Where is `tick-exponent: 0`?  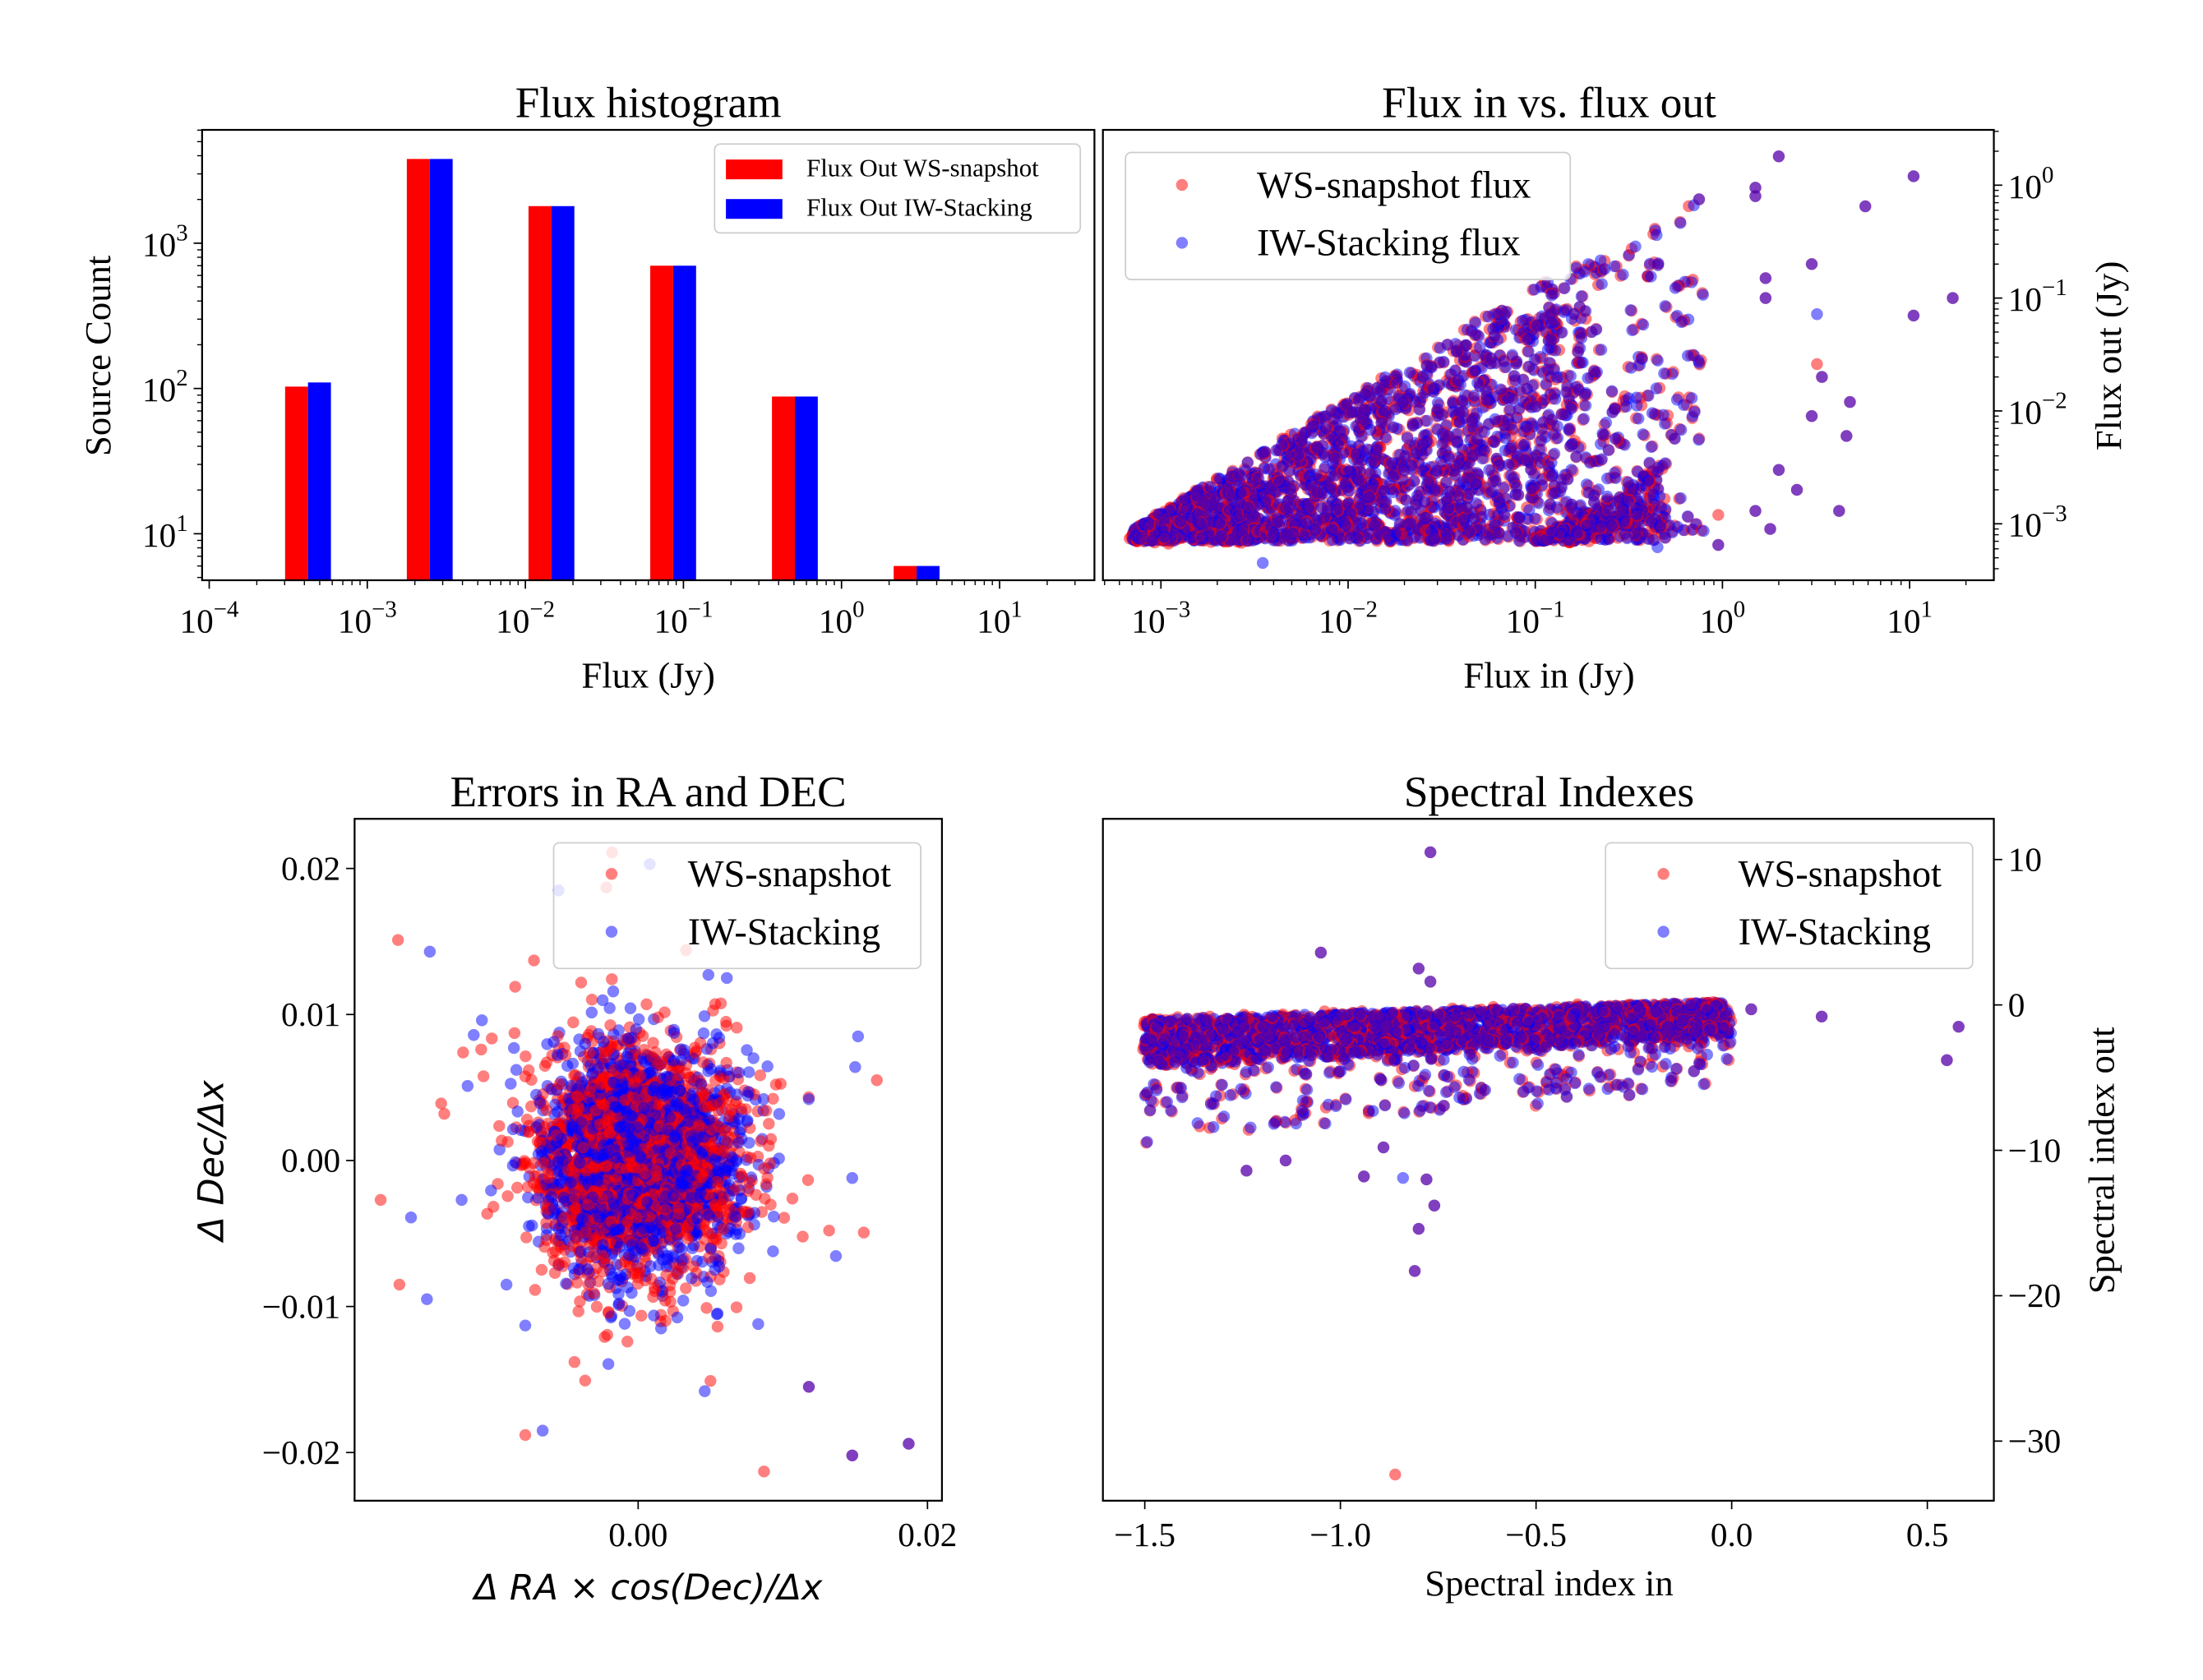
tick-exponent: 0 is located at coordinates (2048, 175).